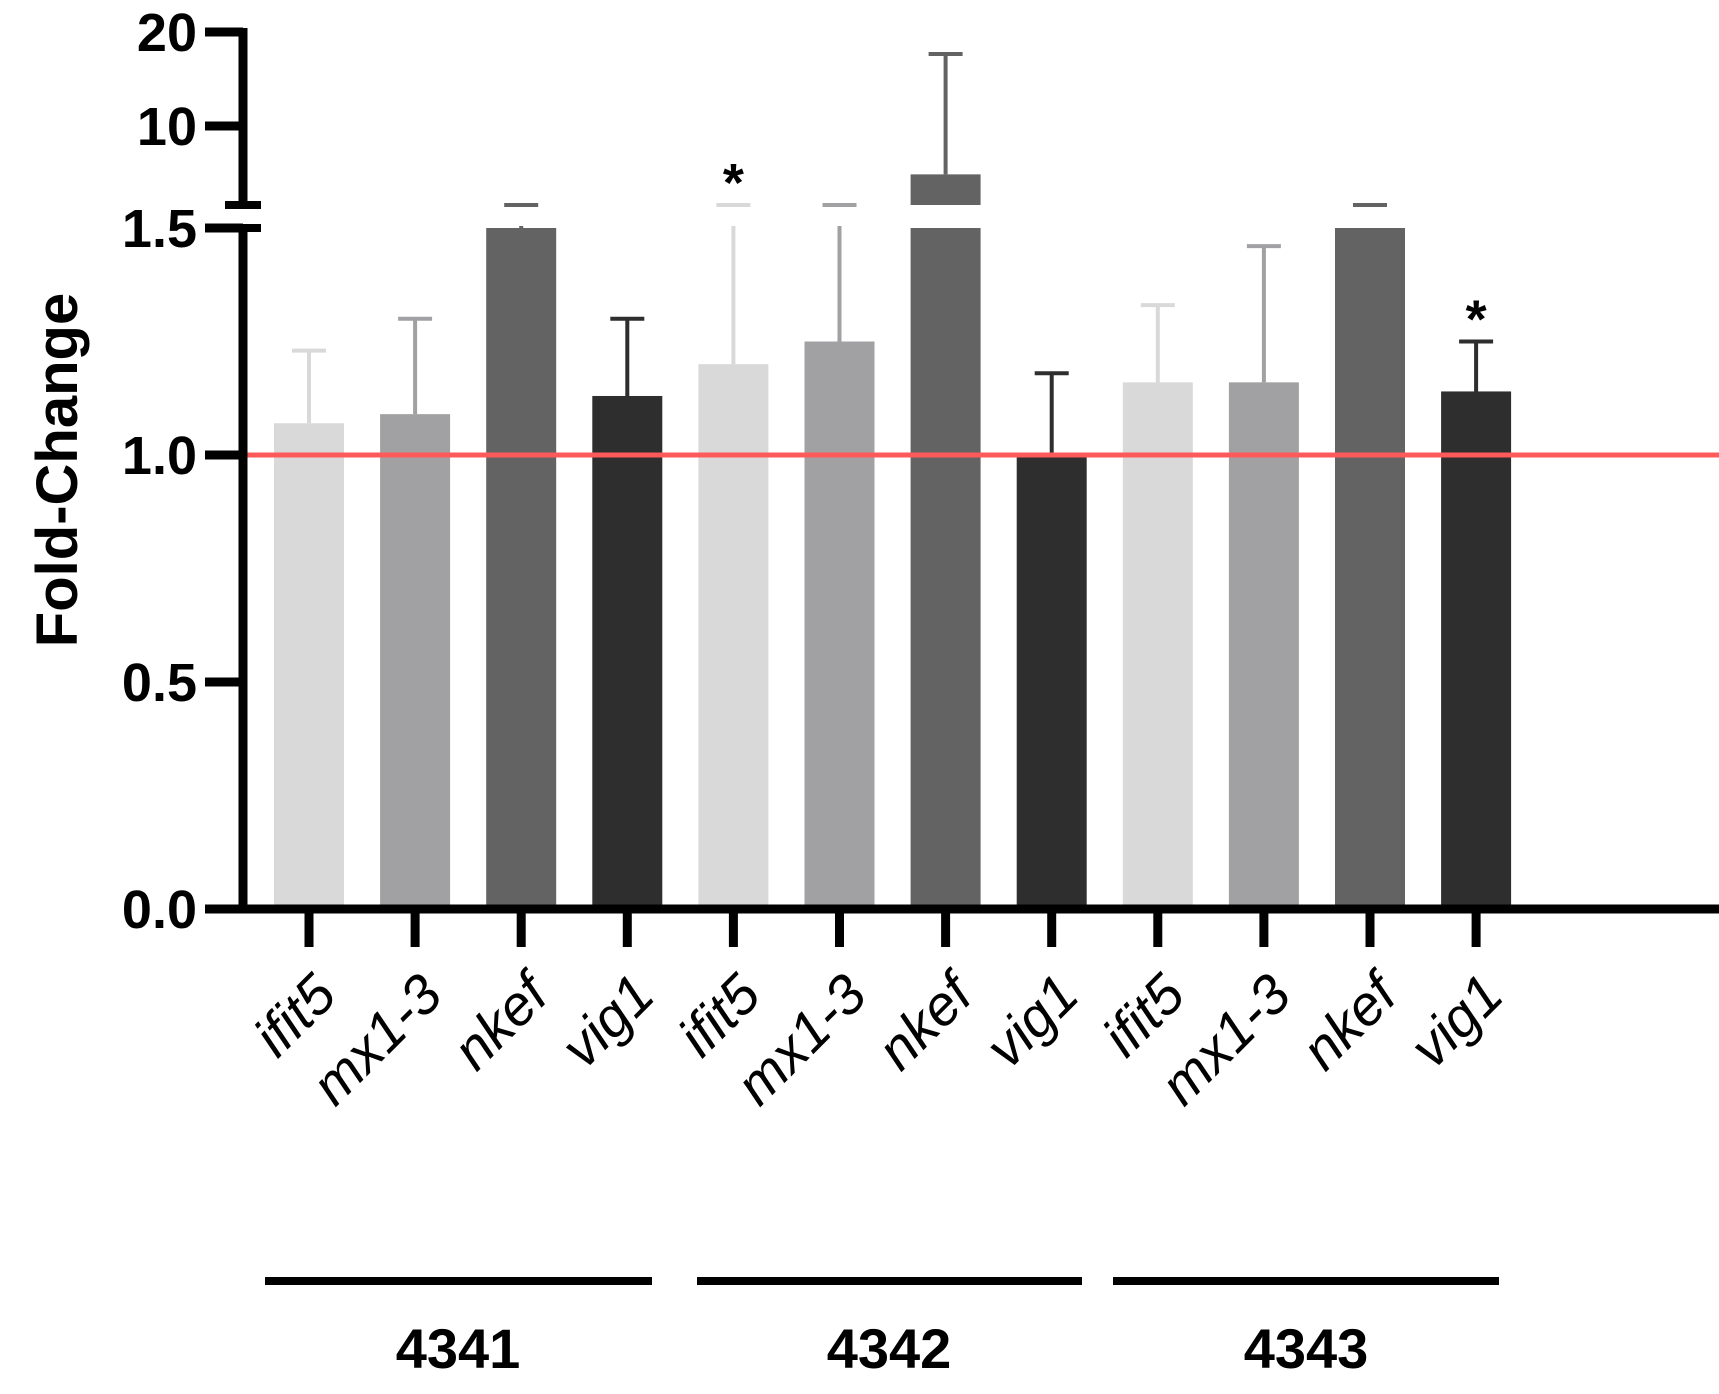  Describe the element at coordinates (1370, 568) in the screenshot. I see `bar-4343-nkef` at that location.